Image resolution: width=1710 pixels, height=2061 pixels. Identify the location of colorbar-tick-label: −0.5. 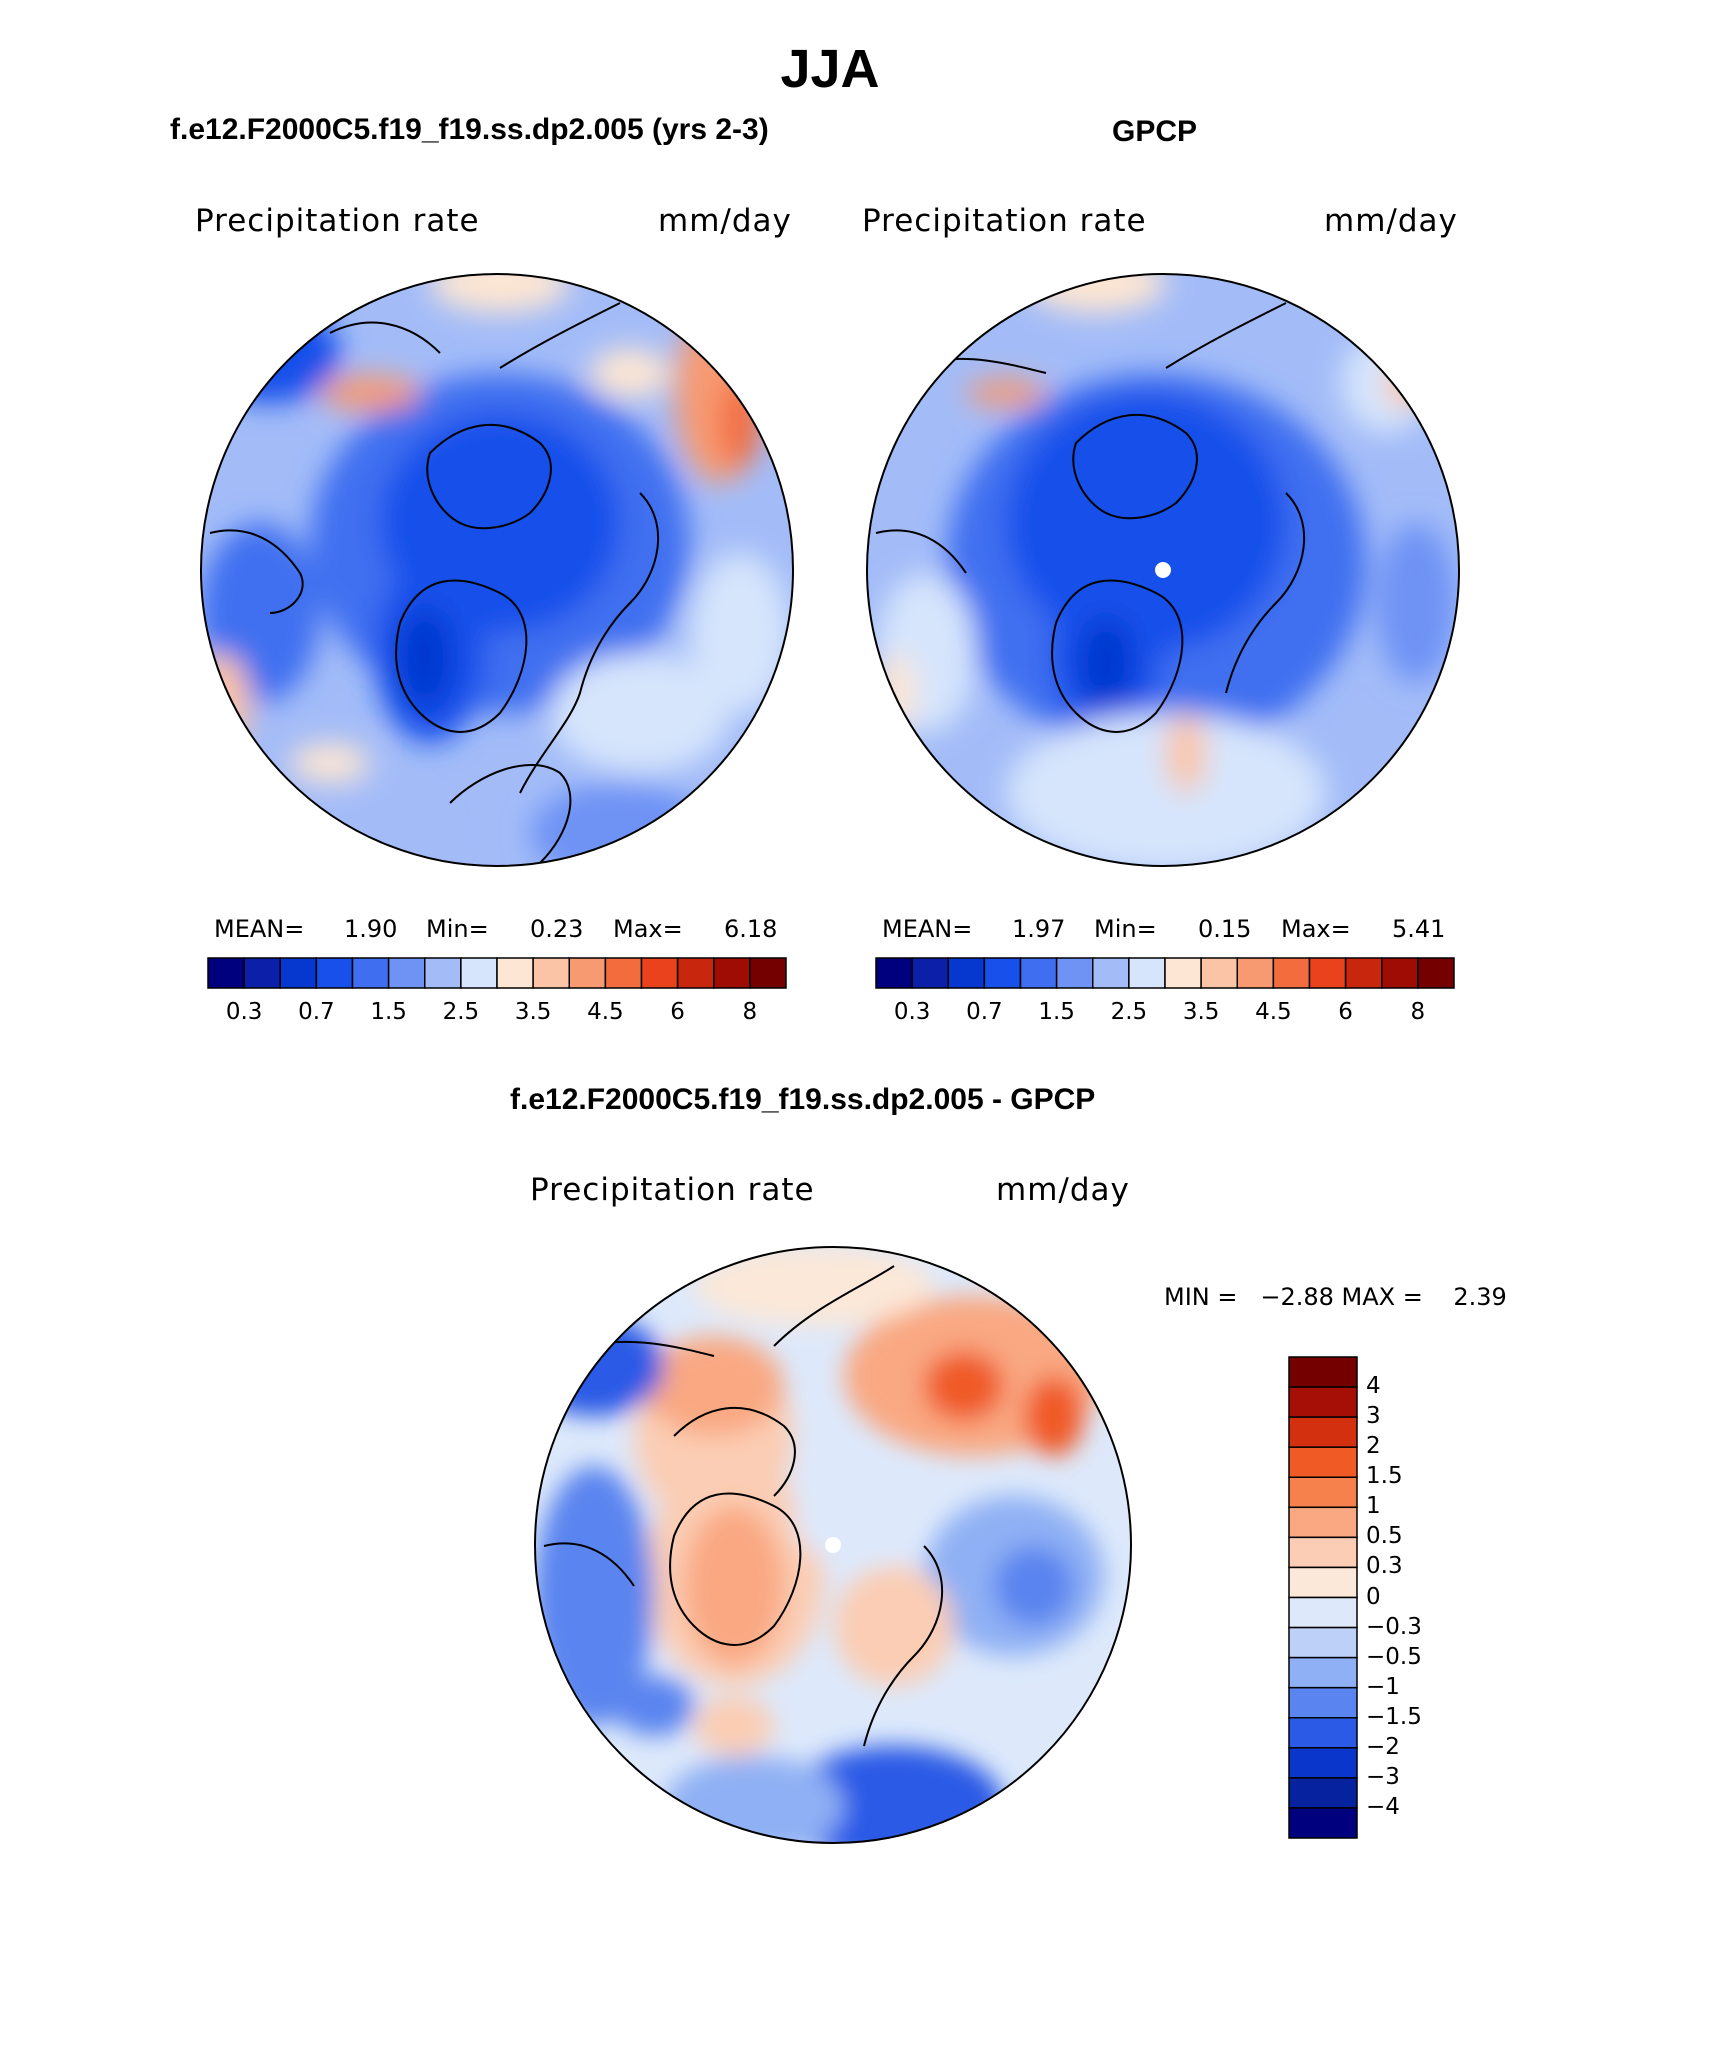
(1394, 1656).